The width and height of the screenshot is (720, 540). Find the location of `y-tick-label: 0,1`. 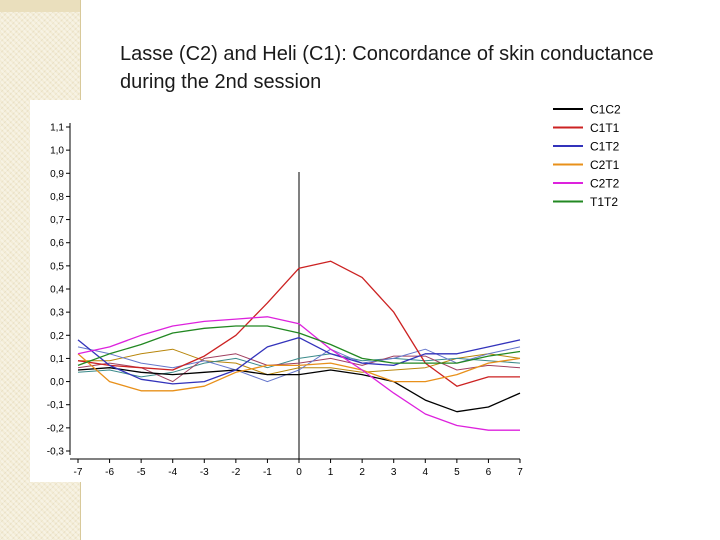

y-tick-label: 0,1 is located at coordinates (57, 359).